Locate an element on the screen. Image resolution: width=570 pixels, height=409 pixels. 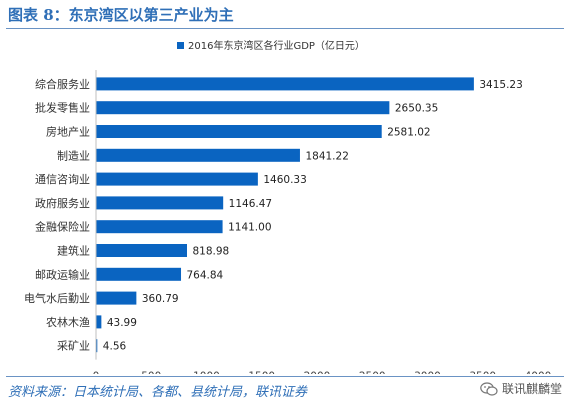
chart-title: 图表 8：东京湾区以第三产业为主 is located at coordinates (121, 15).